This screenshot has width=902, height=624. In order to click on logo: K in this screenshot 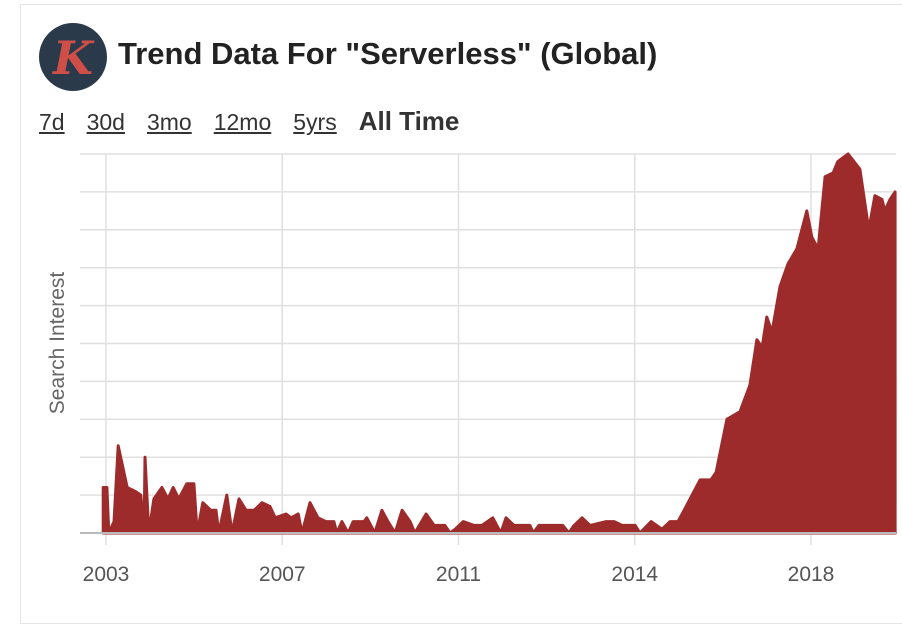, I will do `click(73, 57)`.